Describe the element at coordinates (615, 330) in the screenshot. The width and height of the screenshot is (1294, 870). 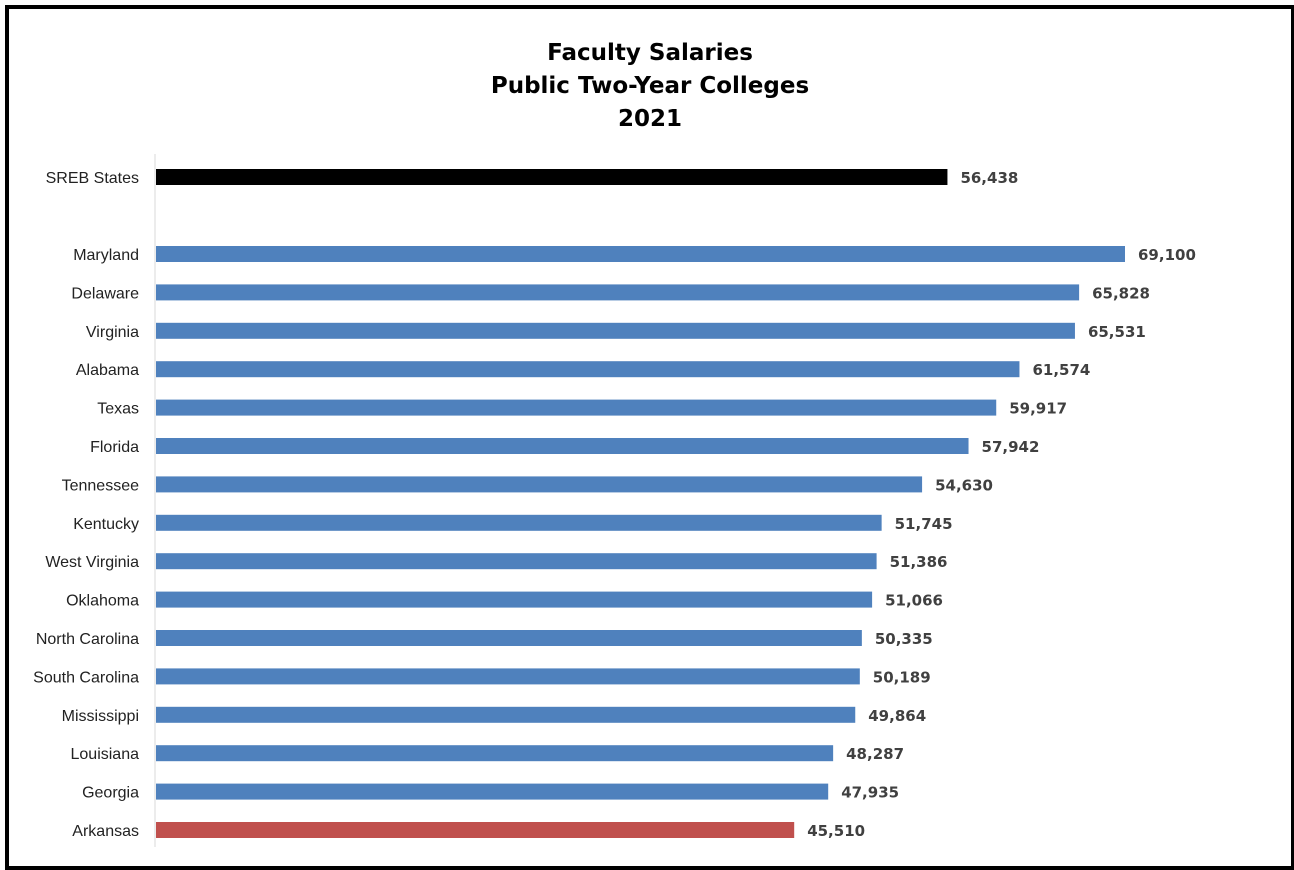
I see `bar-virginia` at that location.